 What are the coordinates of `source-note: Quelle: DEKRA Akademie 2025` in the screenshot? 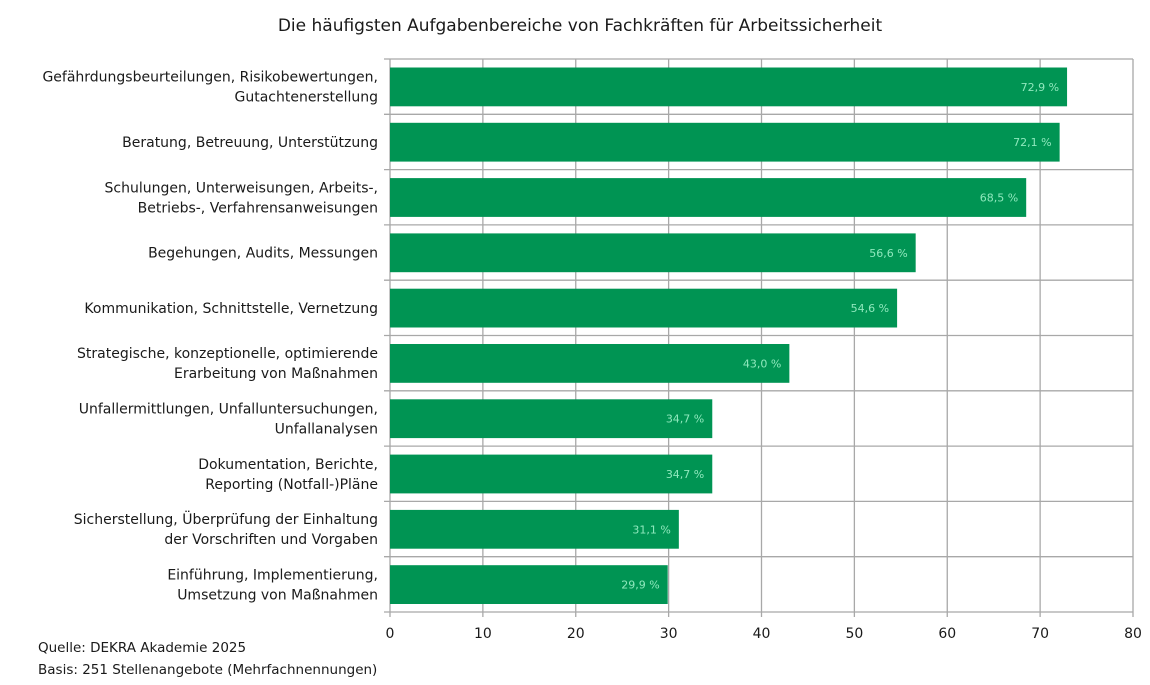 It's located at (142, 648).